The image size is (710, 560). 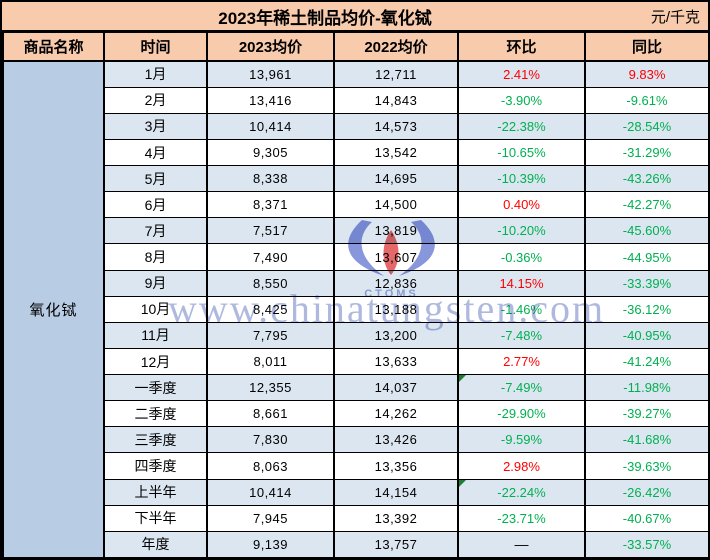 I want to click on mom-cell: -22.24%, so click(x=521, y=492).